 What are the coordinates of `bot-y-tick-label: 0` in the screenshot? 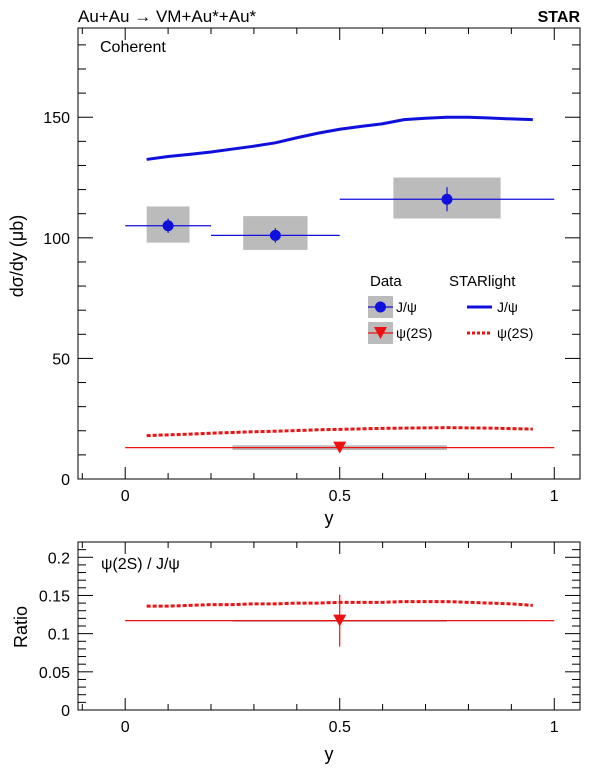 It's located at (65, 711).